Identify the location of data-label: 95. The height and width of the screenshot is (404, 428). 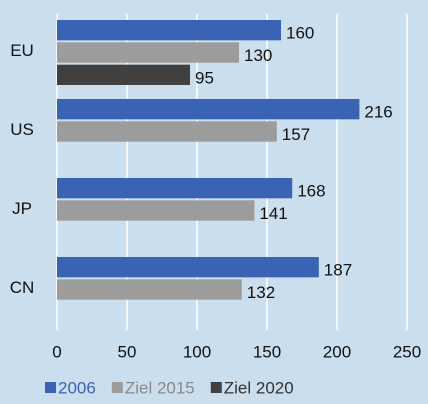
(204, 77).